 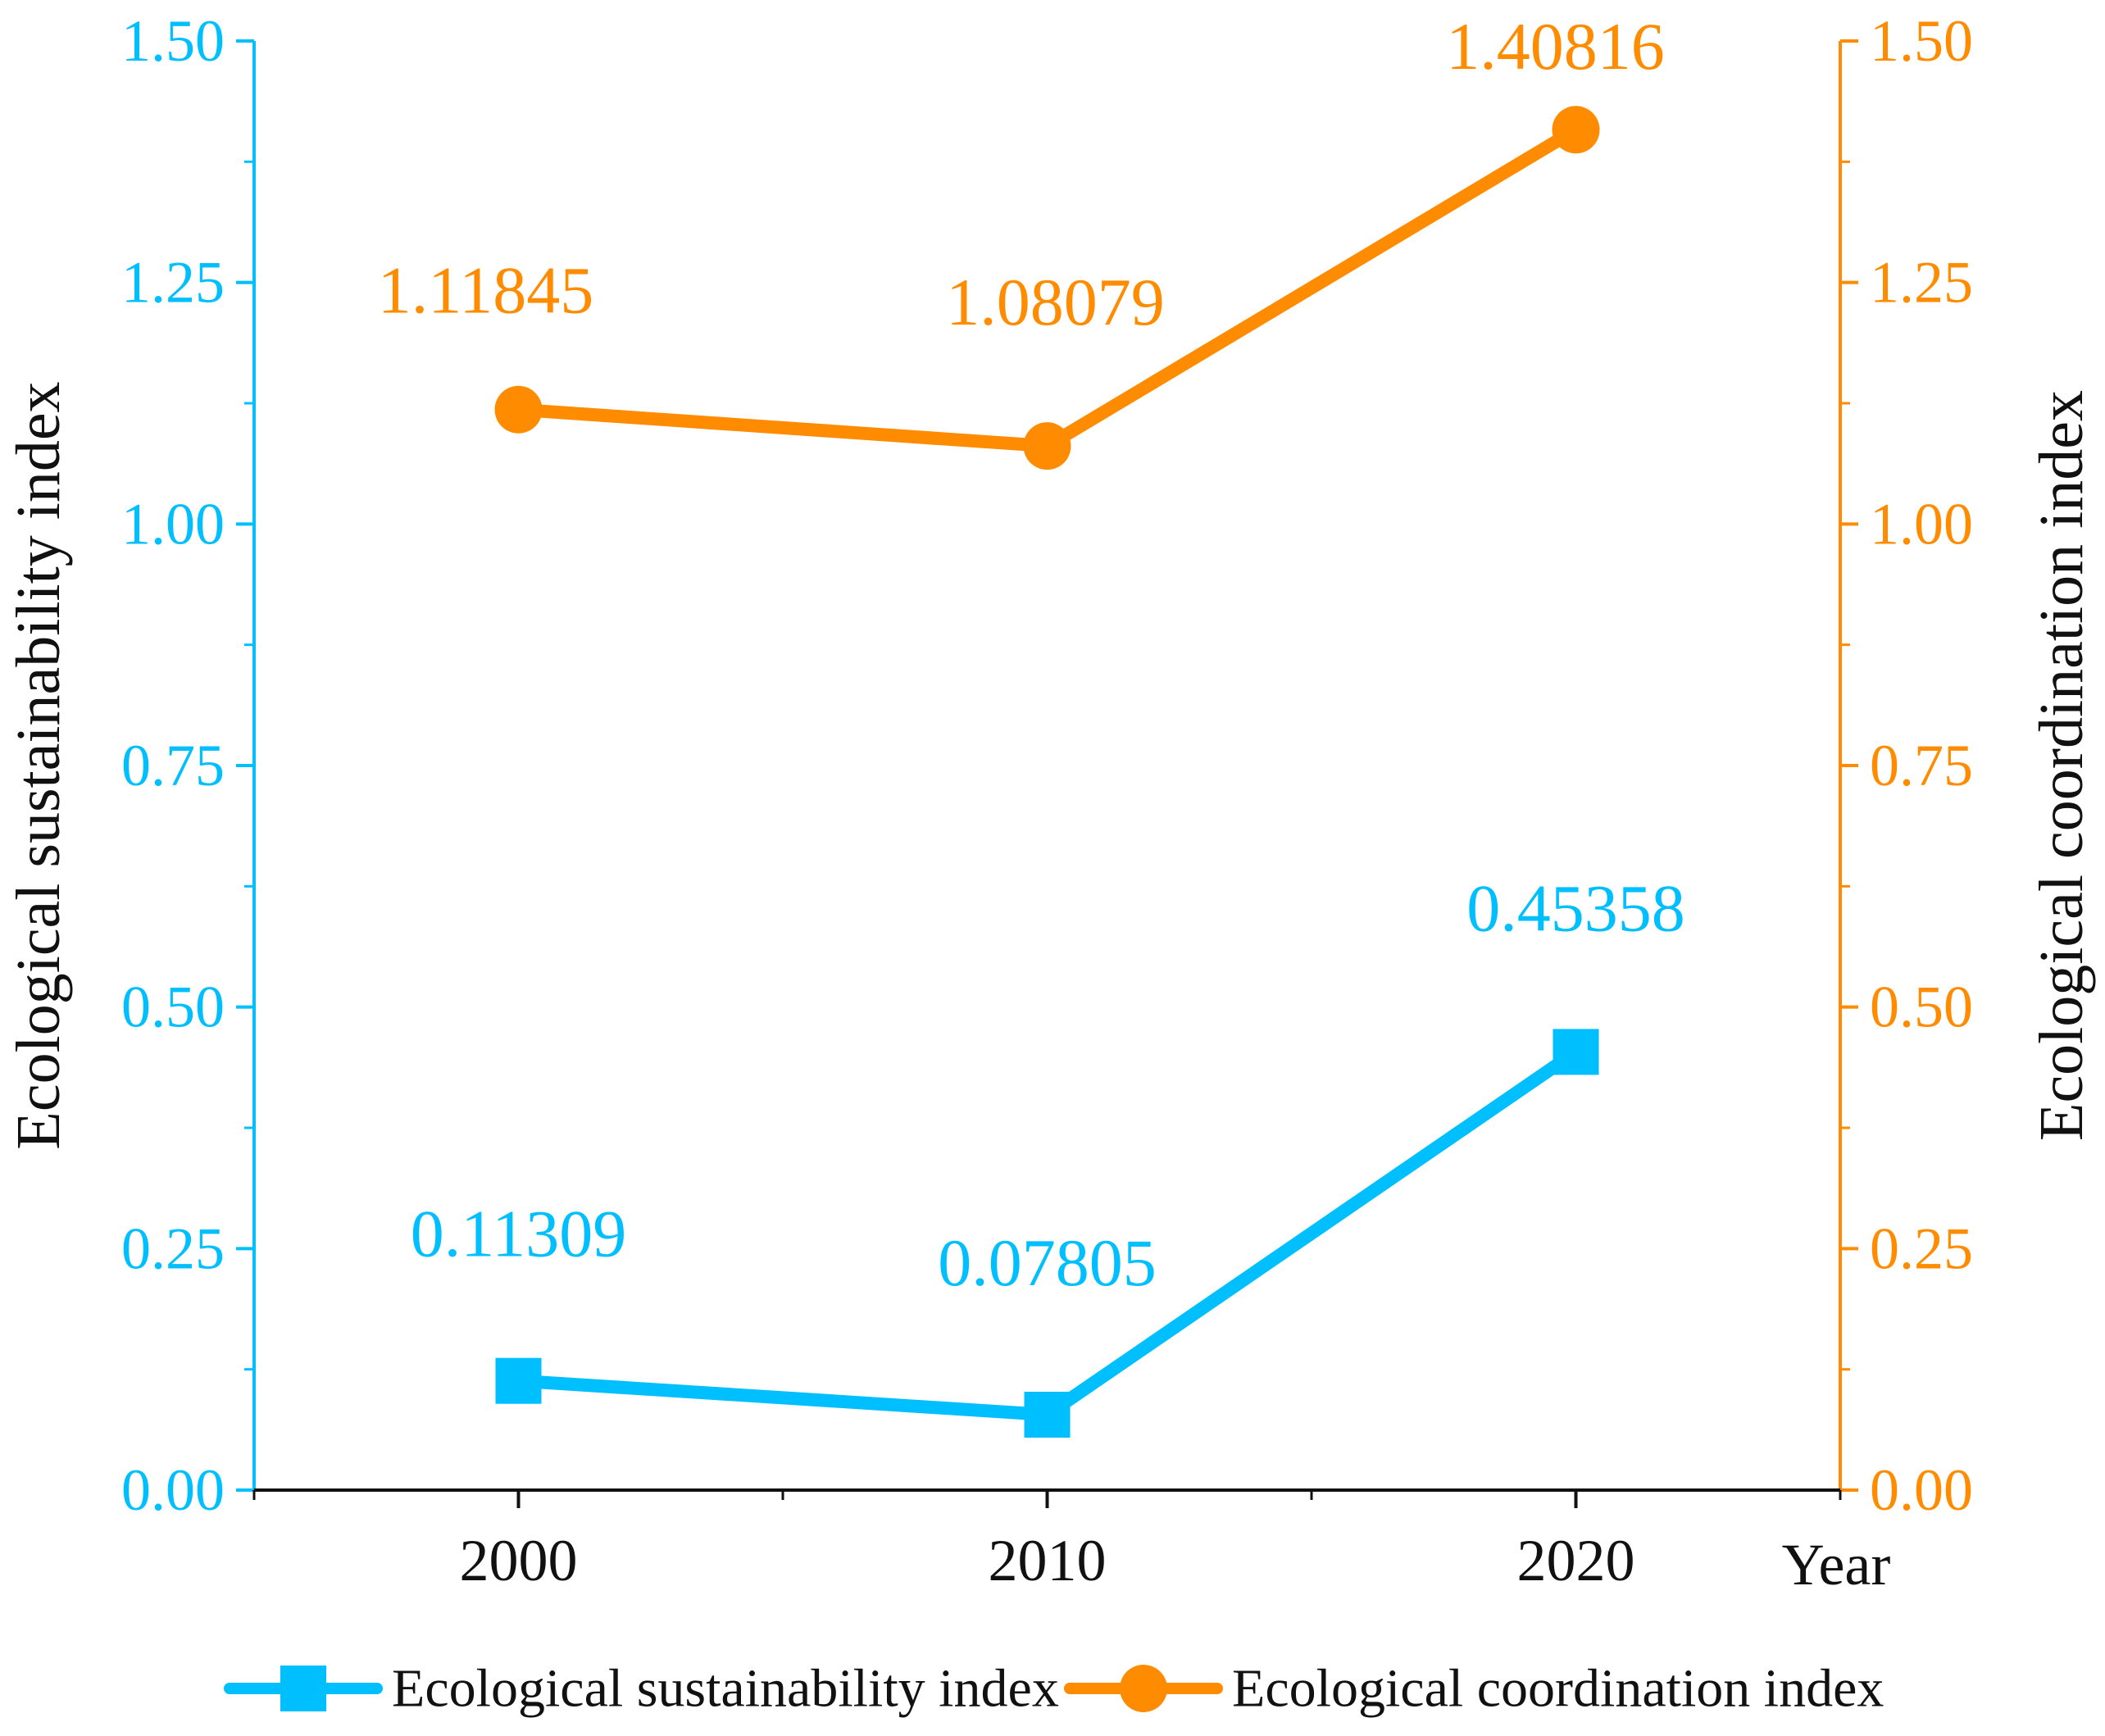 What do you see at coordinates (1576, 1560) in the screenshot?
I see `x-axis-tick-label: 2020` at bounding box center [1576, 1560].